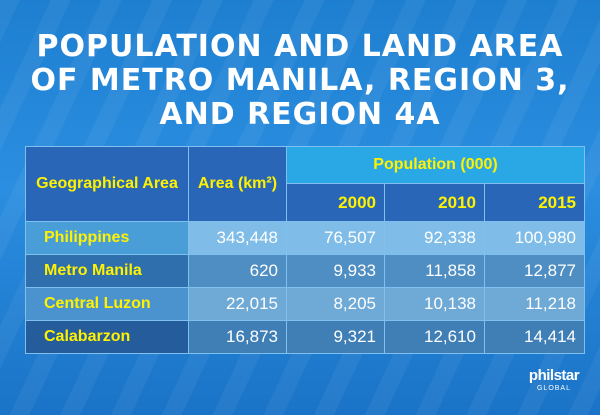 This screenshot has height=415, width=600. Describe the element at coordinates (335, 238) in the screenshot. I see `row-pop-2000: 76,507` at that location.